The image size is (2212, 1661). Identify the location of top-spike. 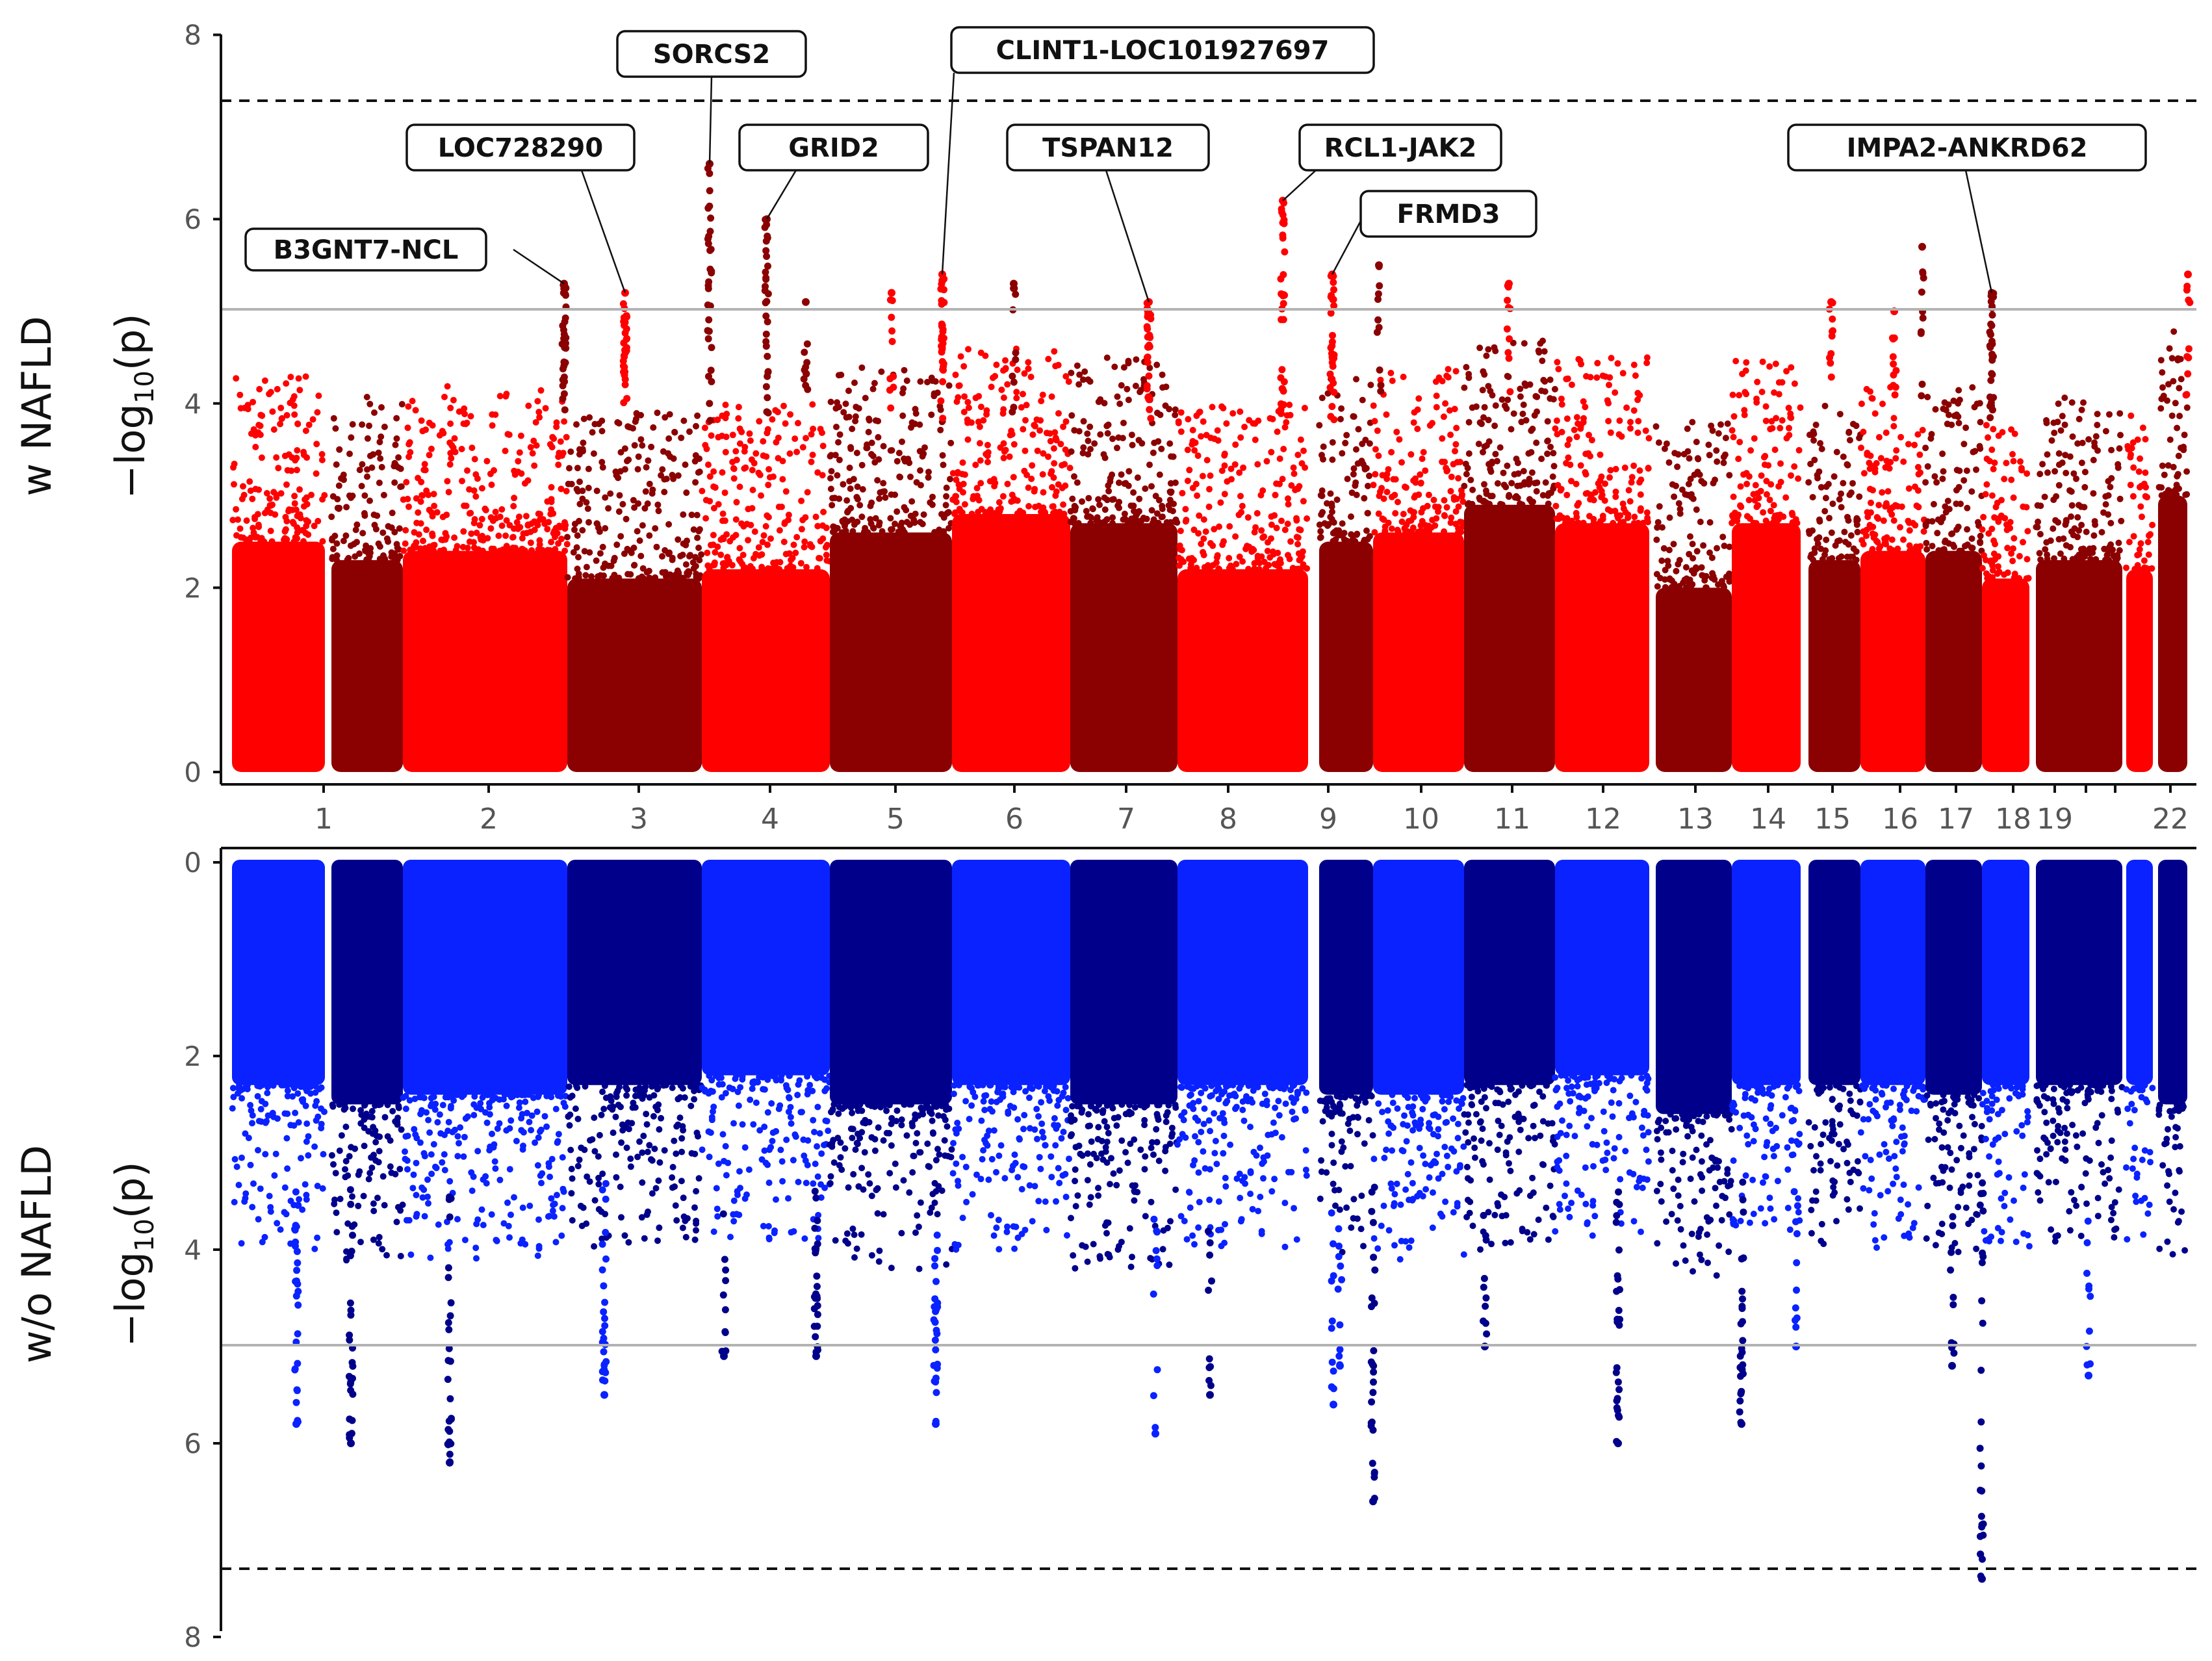
(890, 390).